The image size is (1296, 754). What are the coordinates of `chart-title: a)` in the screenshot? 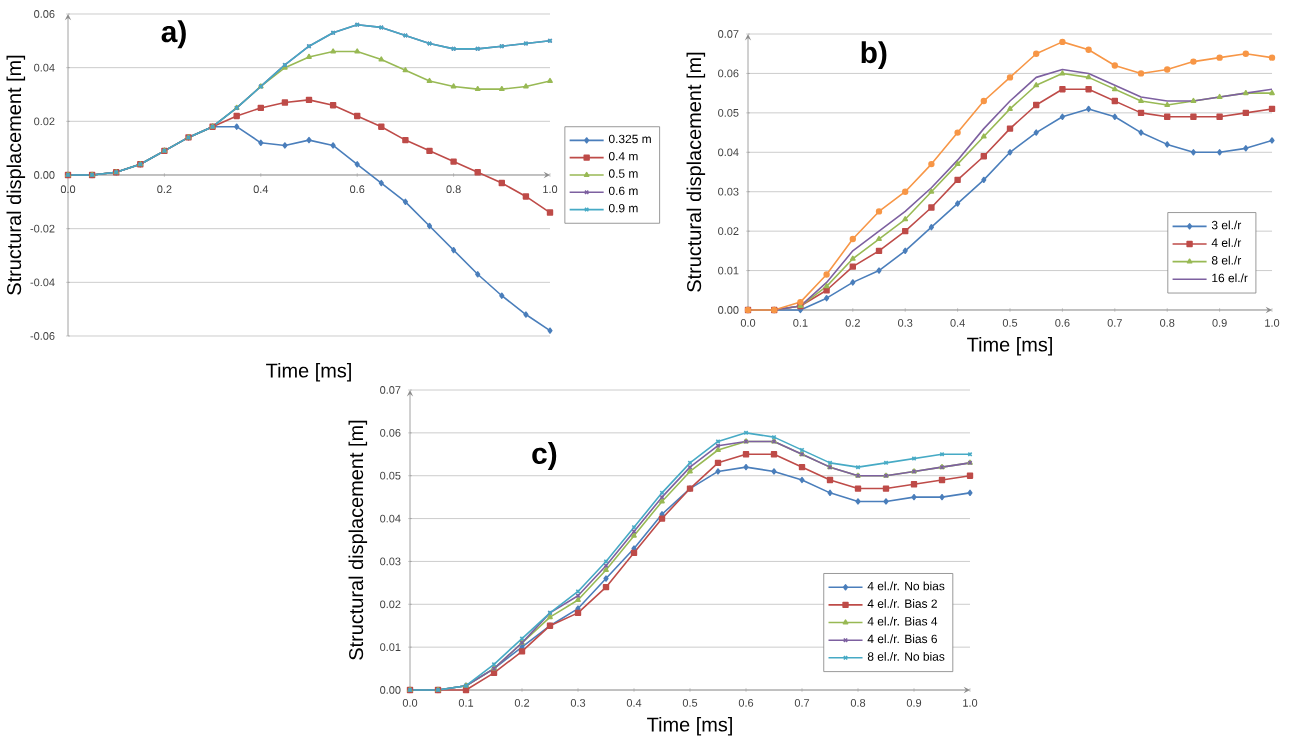 It's located at (173, 34).